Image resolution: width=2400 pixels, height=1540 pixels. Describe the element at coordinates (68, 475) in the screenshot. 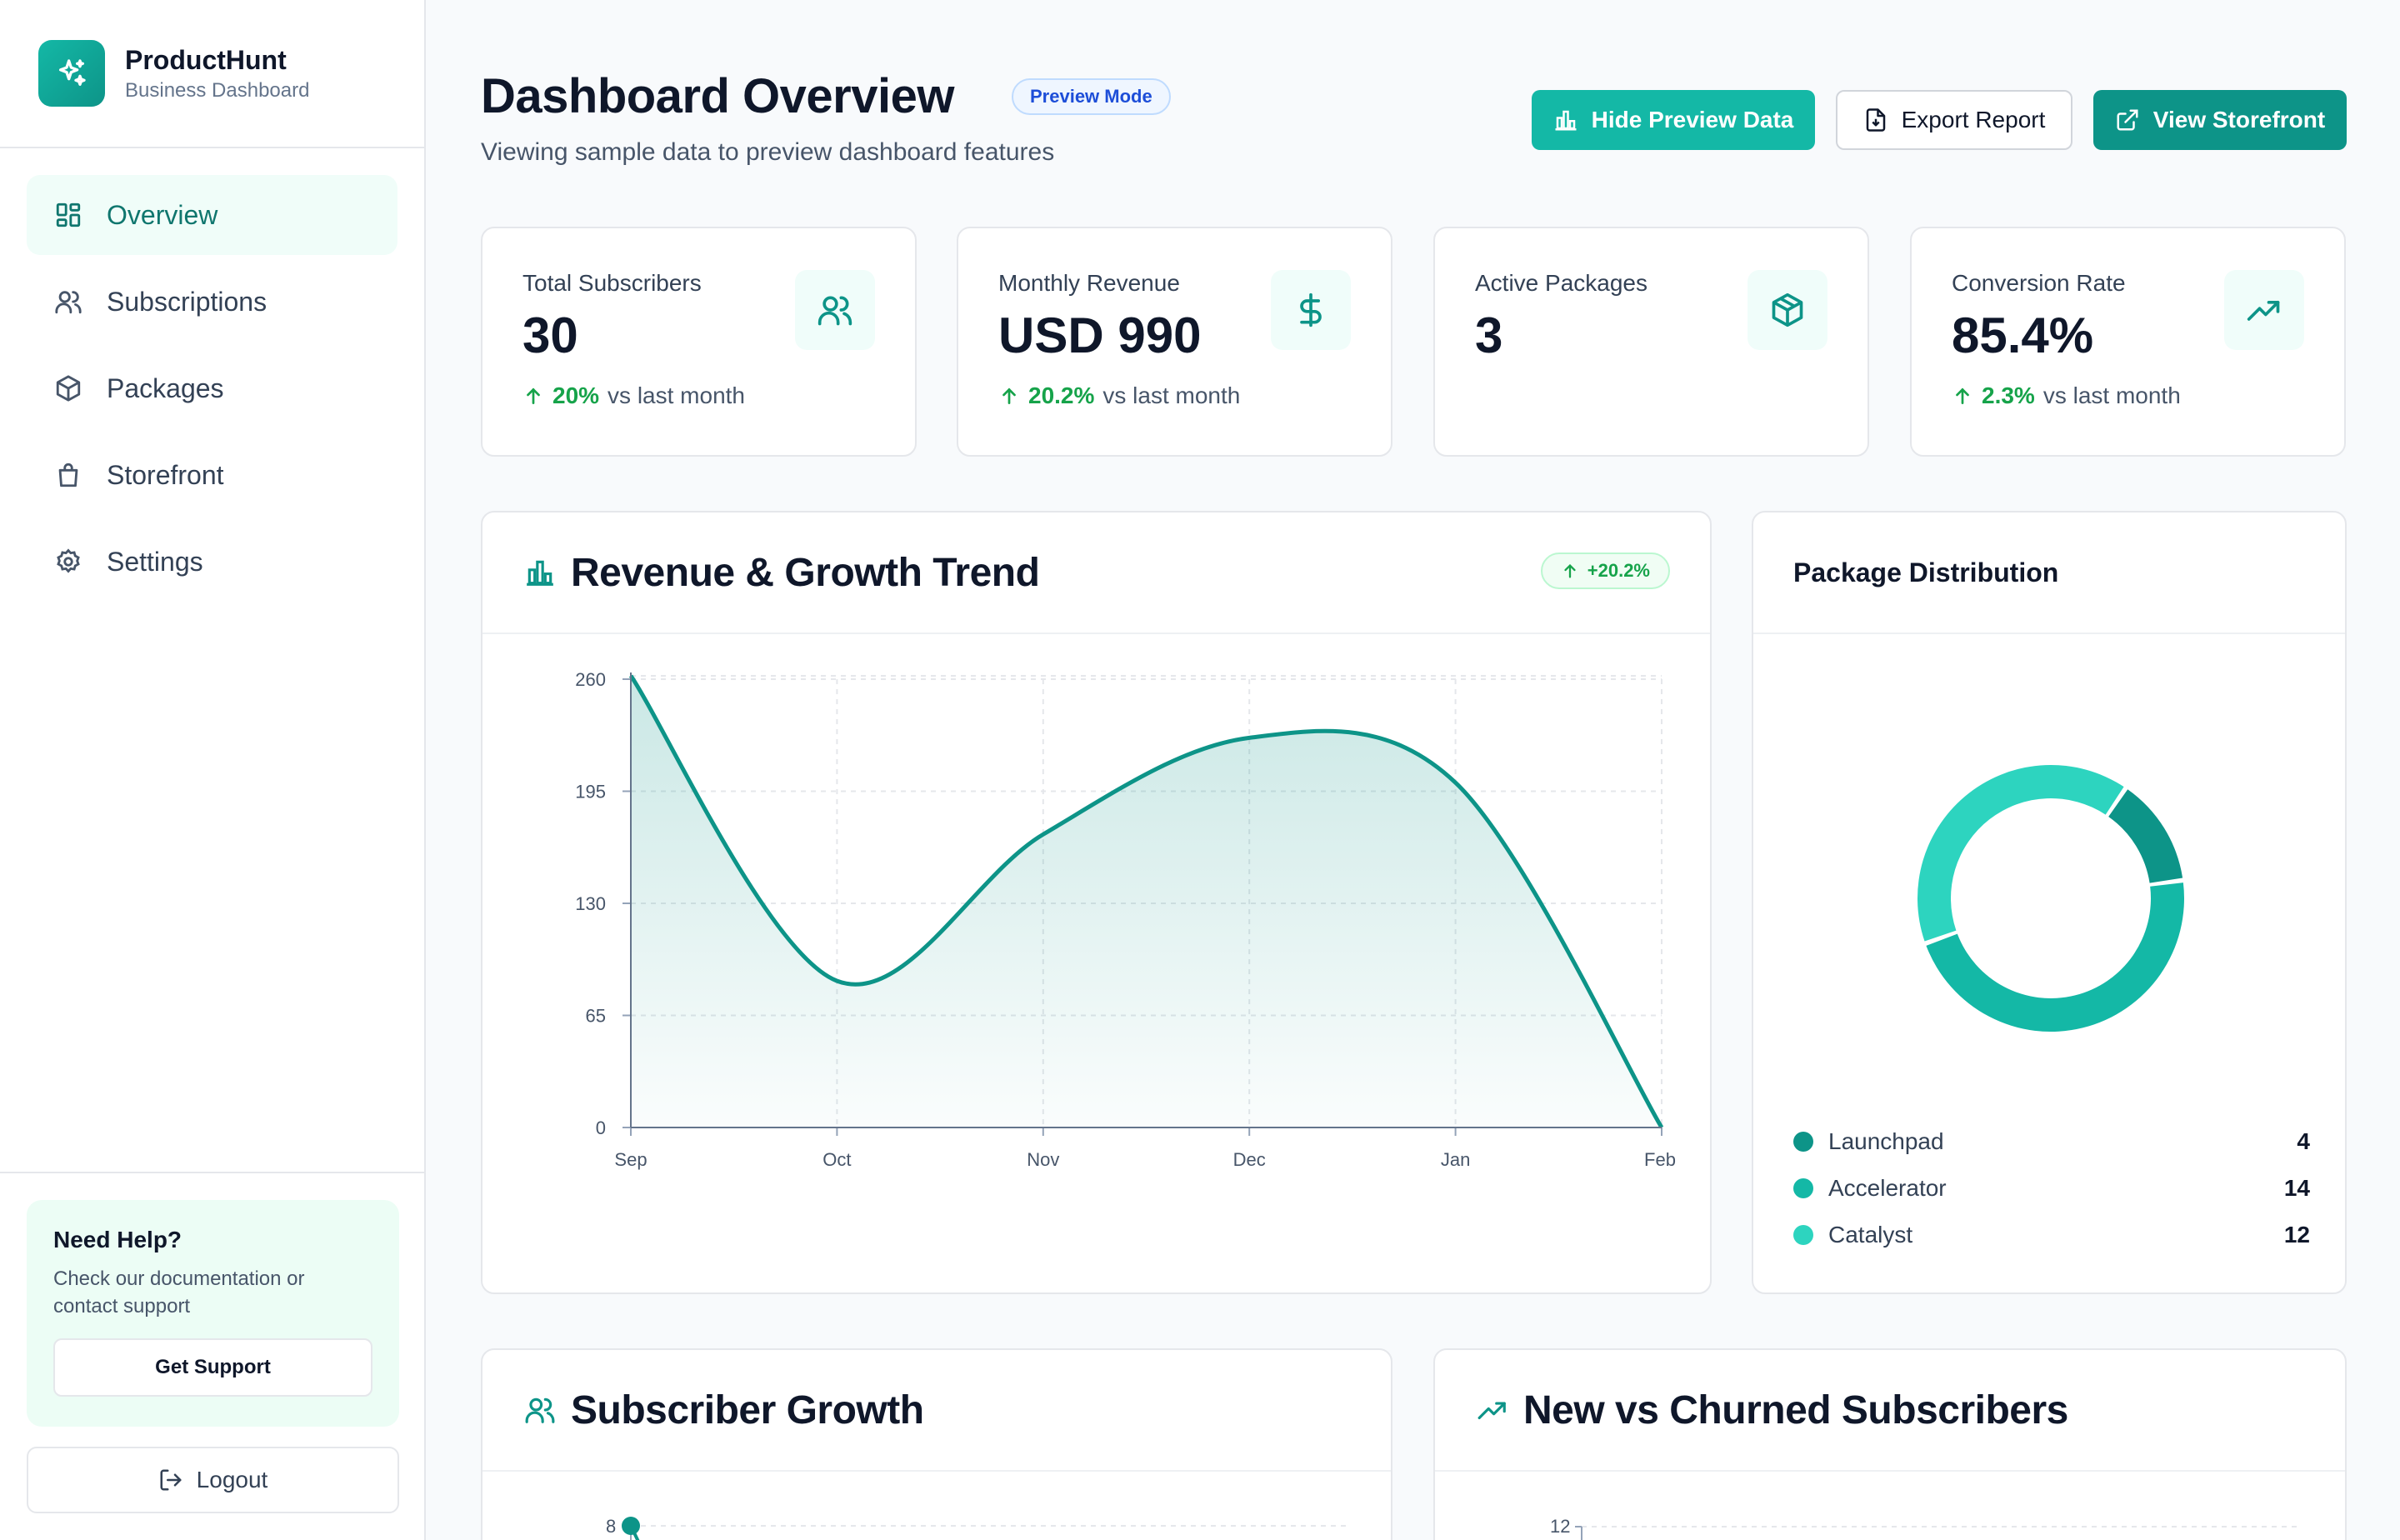

I see `shopping-bag-icon` at that location.